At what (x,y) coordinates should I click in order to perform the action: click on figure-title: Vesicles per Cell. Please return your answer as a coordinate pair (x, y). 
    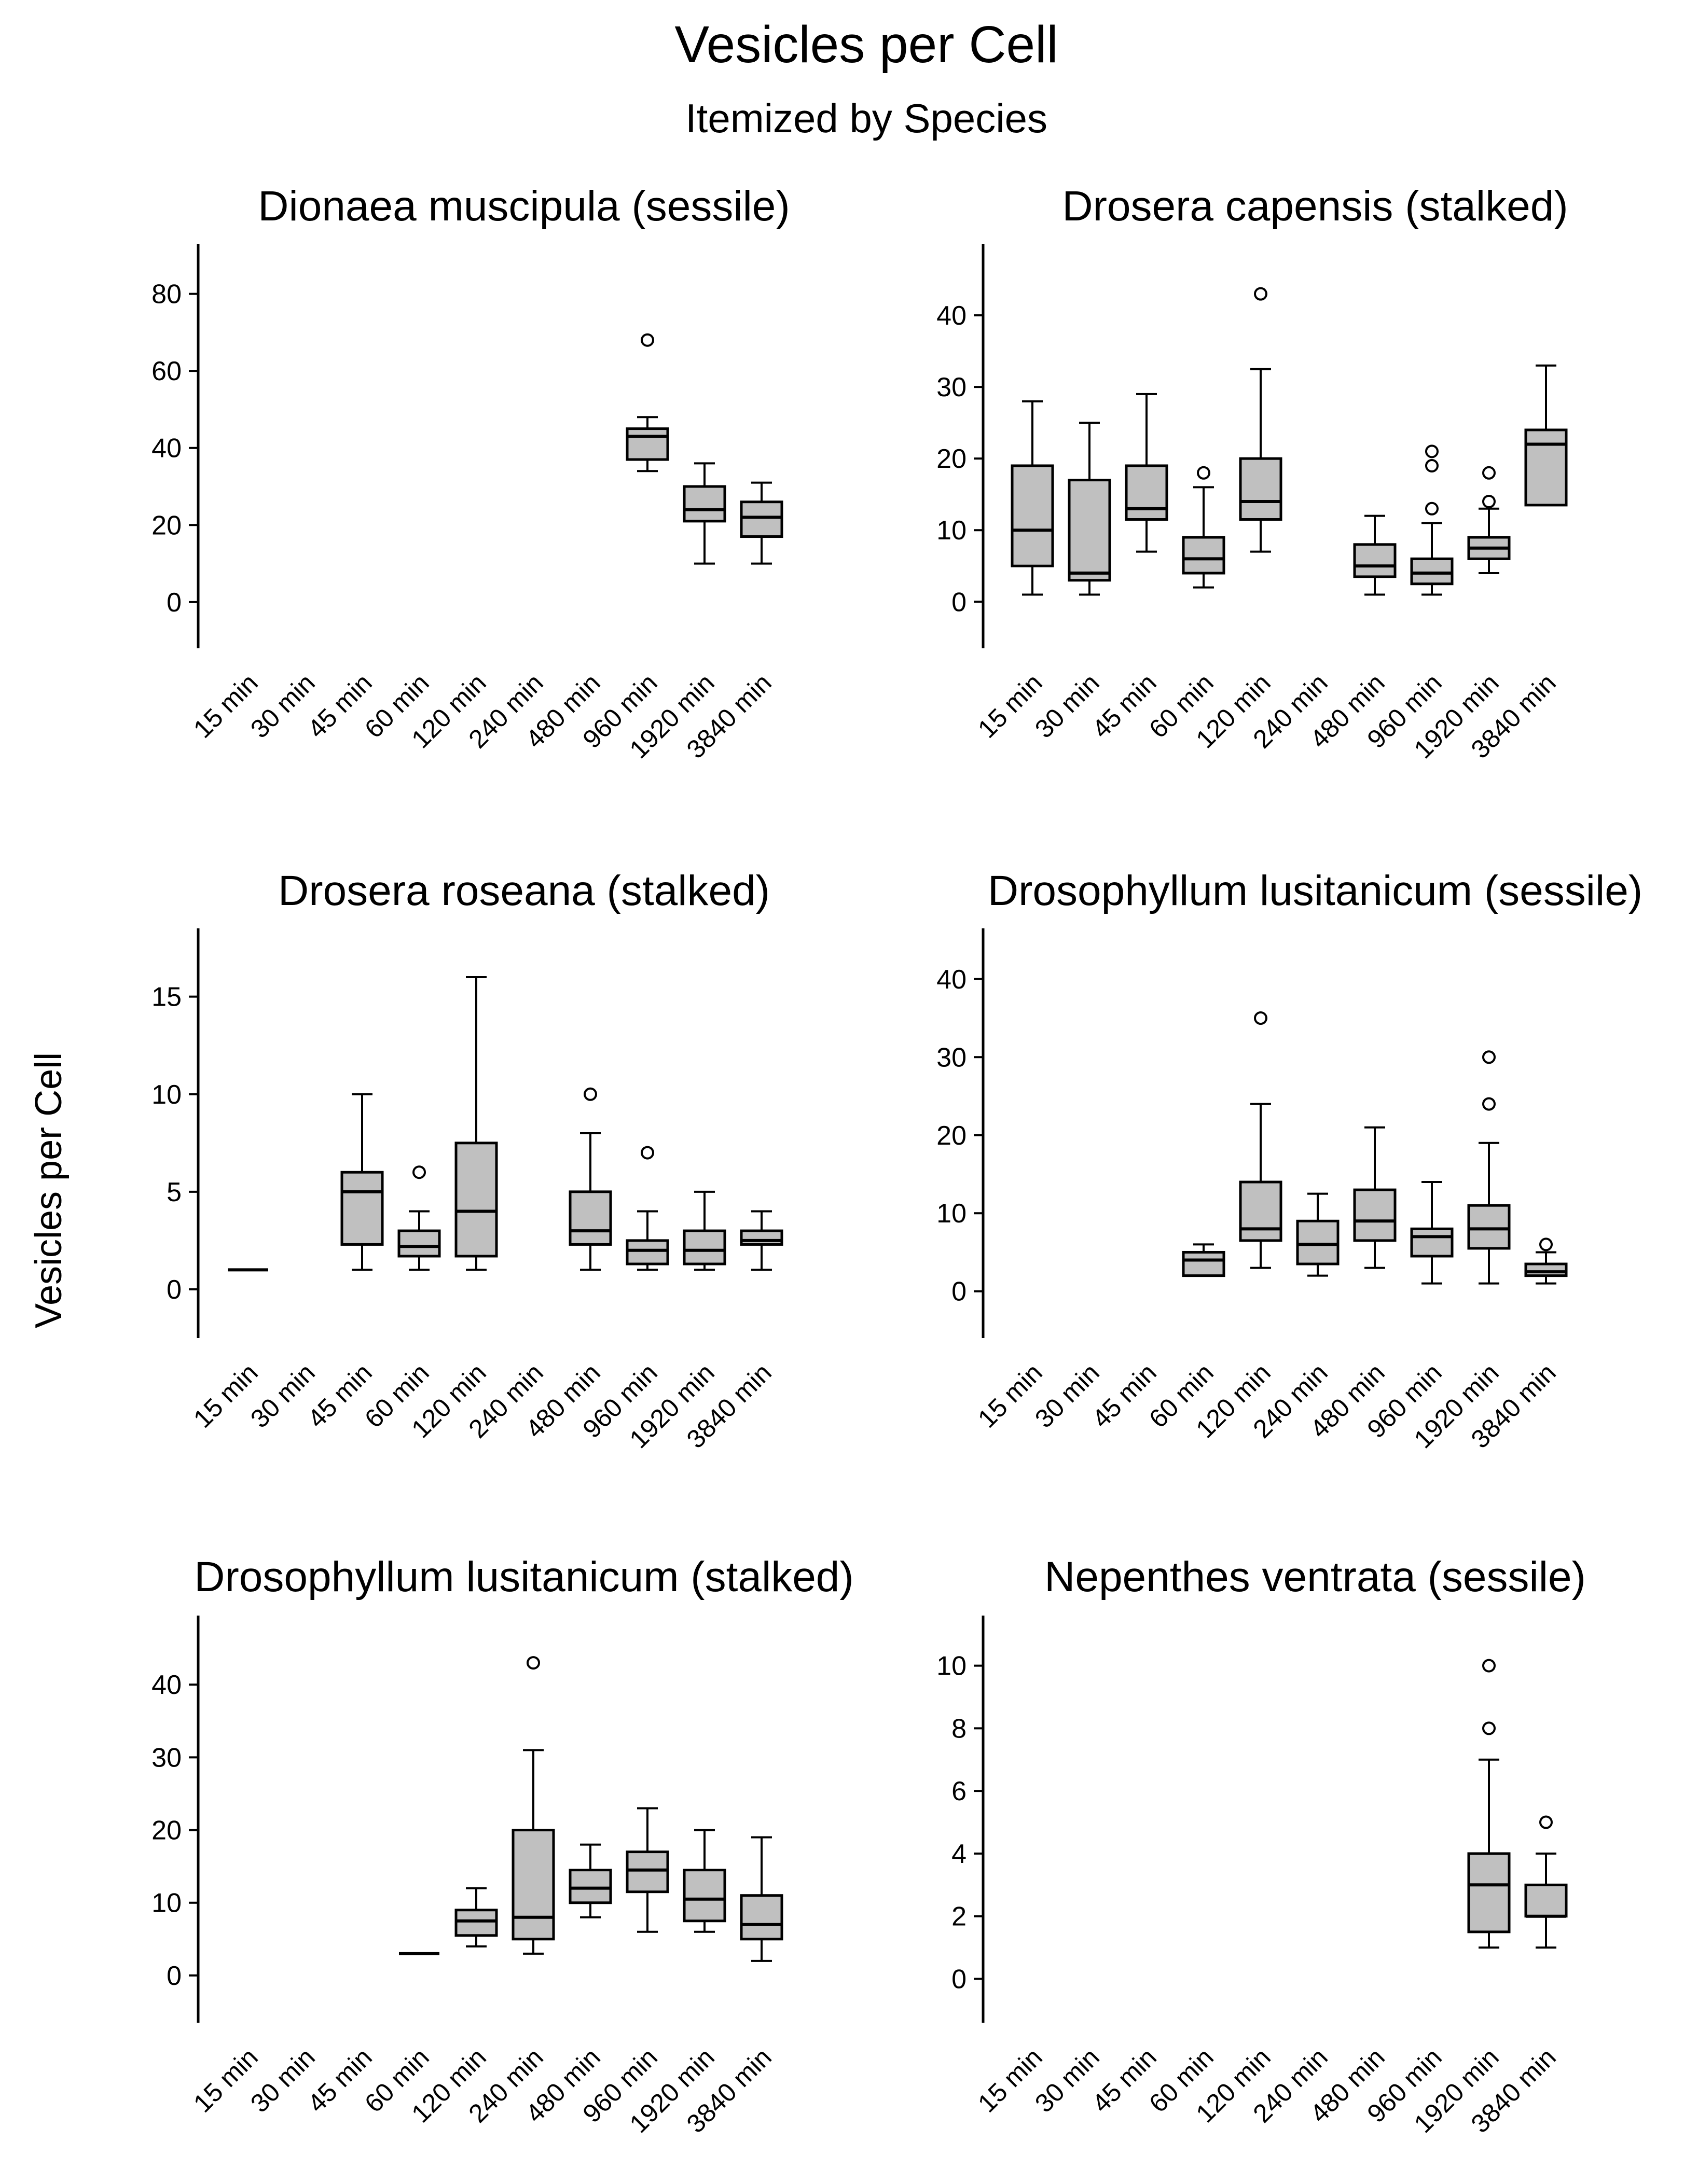
    Looking at the image, I should click on (866, 45).